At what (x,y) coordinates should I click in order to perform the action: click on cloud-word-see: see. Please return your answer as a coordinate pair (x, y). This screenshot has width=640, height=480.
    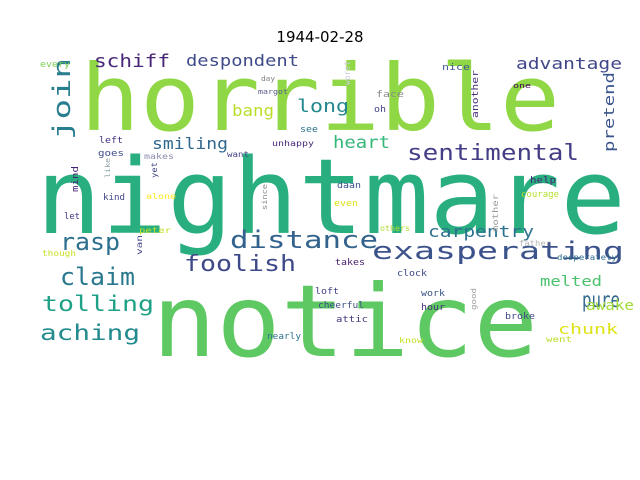
    Looking at the image, I should click on (309, 130).